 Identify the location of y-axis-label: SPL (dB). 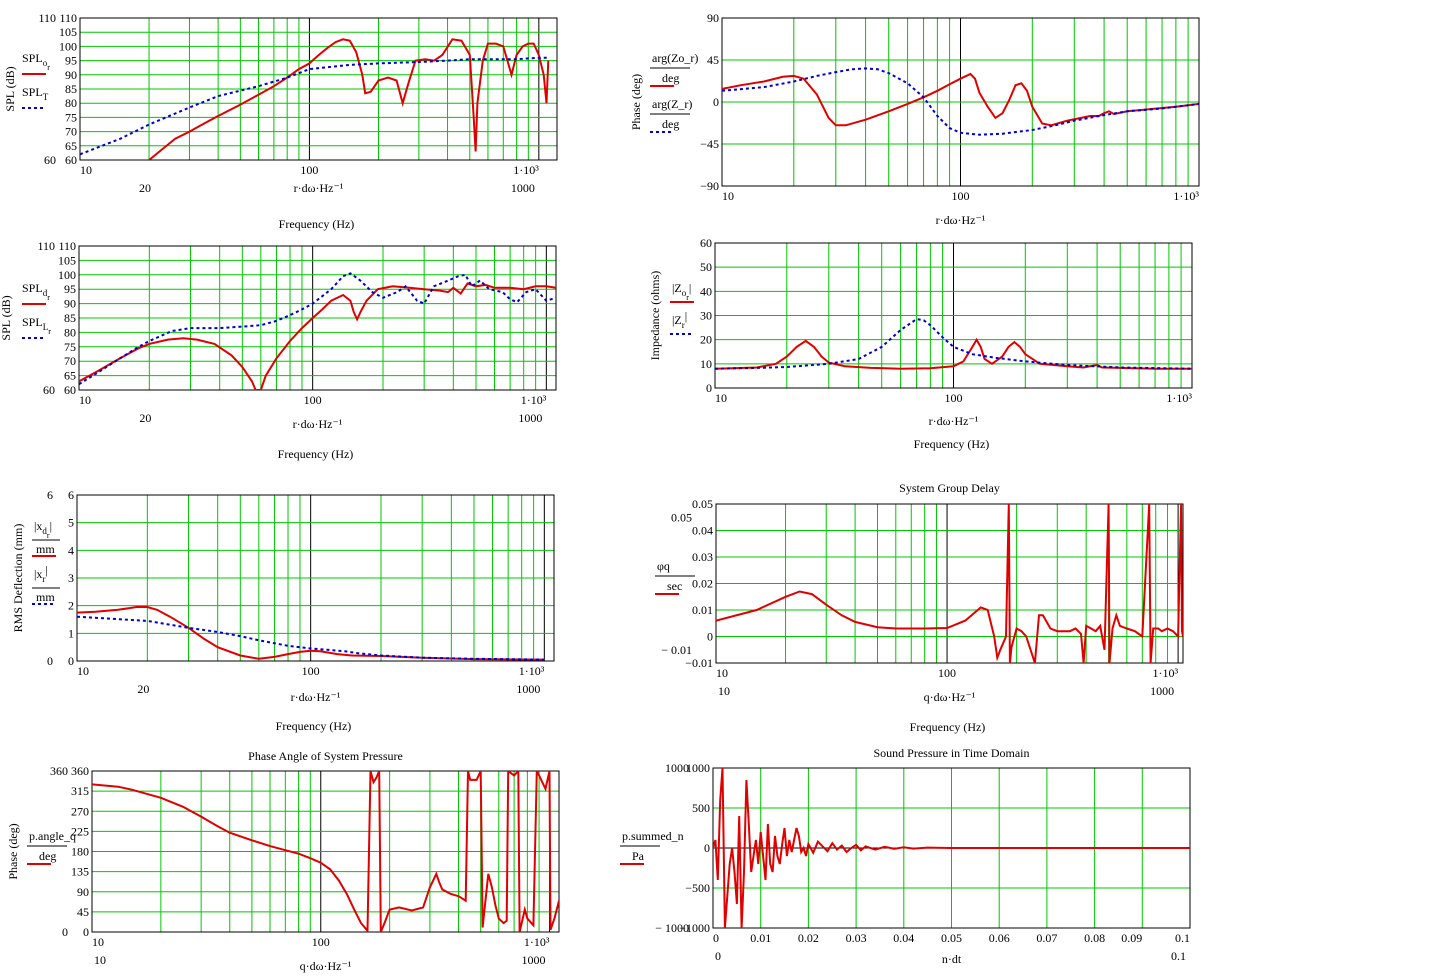
(6, 317).